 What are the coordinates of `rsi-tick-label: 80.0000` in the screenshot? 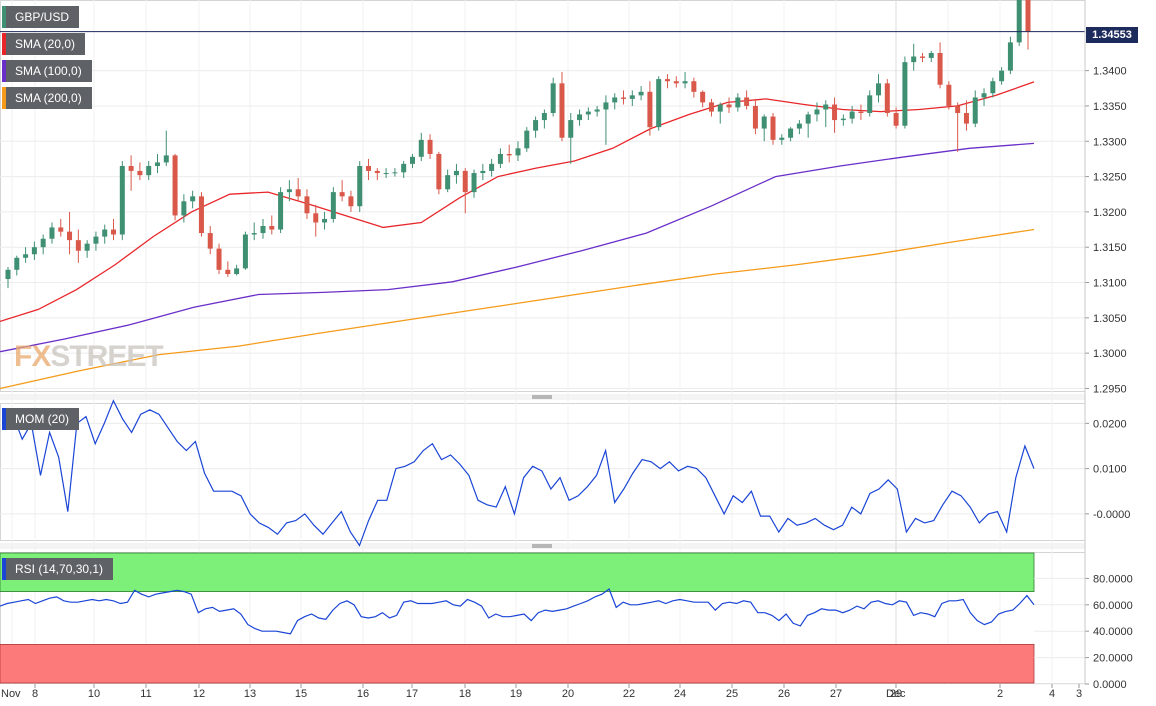 It's located at (1113, 579).